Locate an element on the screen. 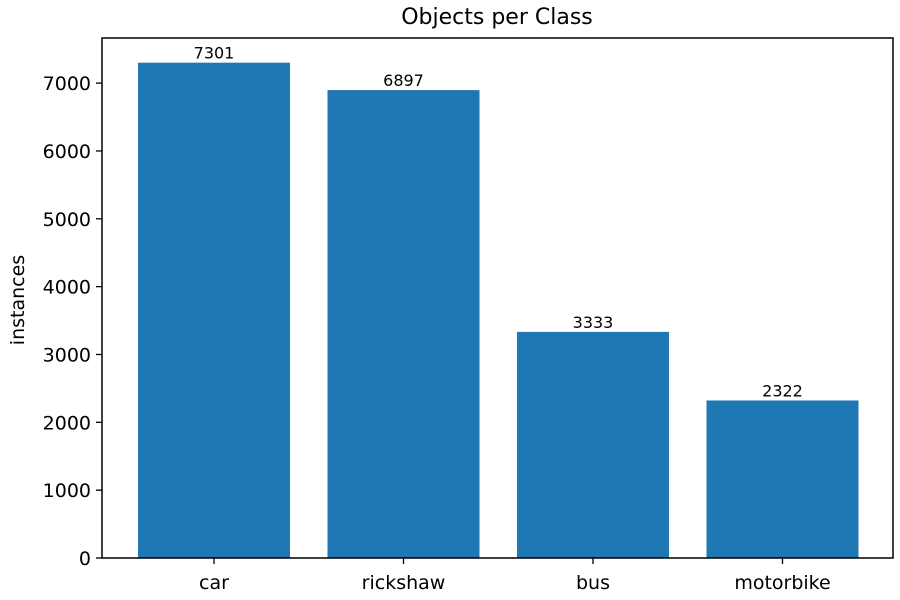 This screenshot has height=600, width=900. x-tick-label-rickshaw: rickshaw is located at coordinates (404, 583).